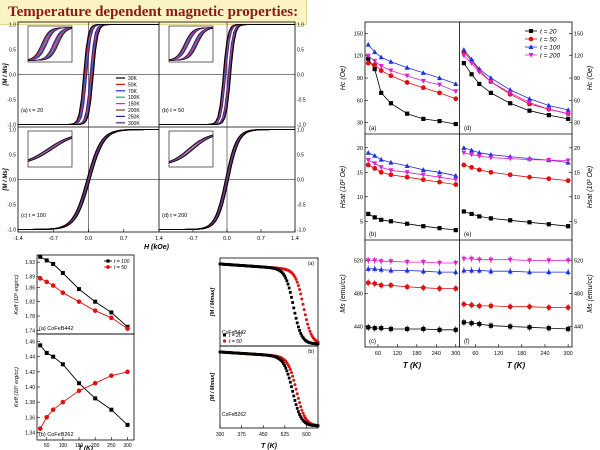  I want to click on props-x-tick-label: 120, so click(397, 354).